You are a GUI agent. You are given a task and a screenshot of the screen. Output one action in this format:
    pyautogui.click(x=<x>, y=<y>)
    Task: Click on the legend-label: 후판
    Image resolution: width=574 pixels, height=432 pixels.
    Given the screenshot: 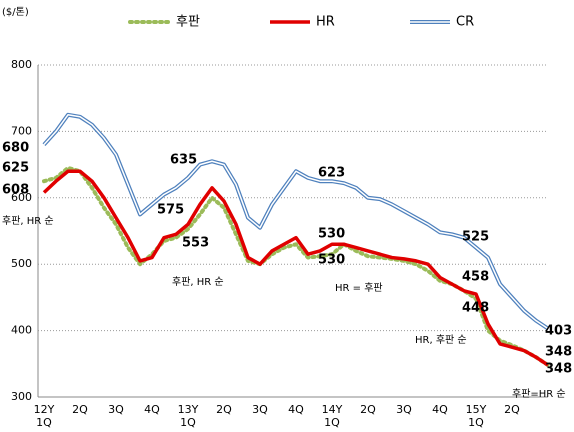 What is the action you would take?
    pyautogui.click(x=188, y=22)
    